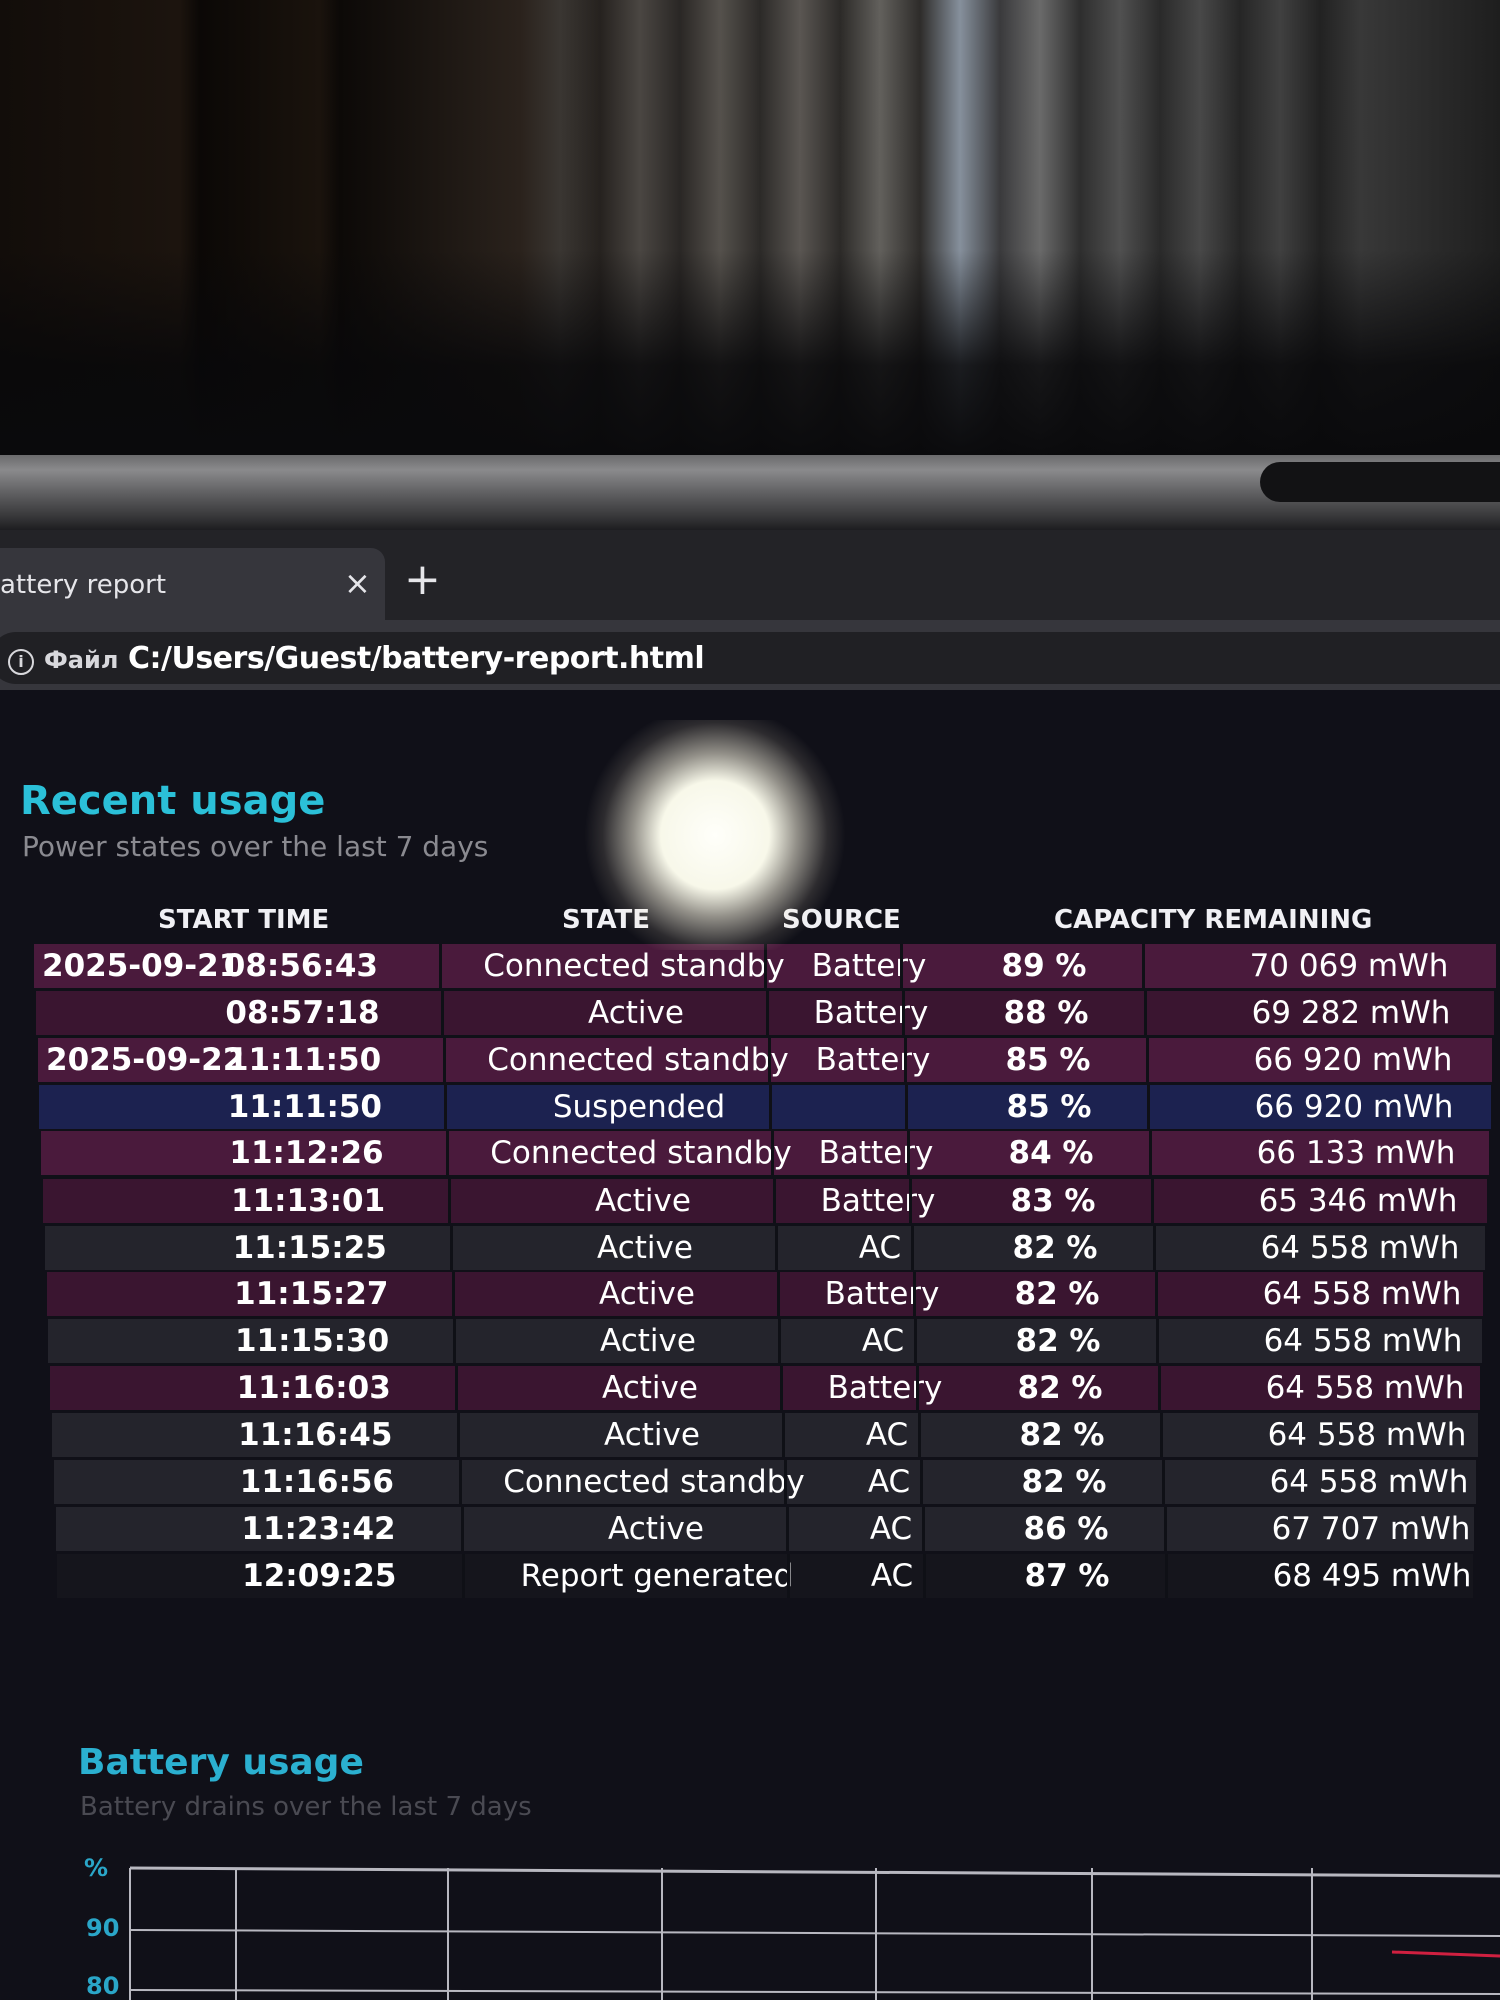  Describe the element at coordinates (221, 1762) in the screenshot. I see `battery-usage-heading: Battery usage` at that location.